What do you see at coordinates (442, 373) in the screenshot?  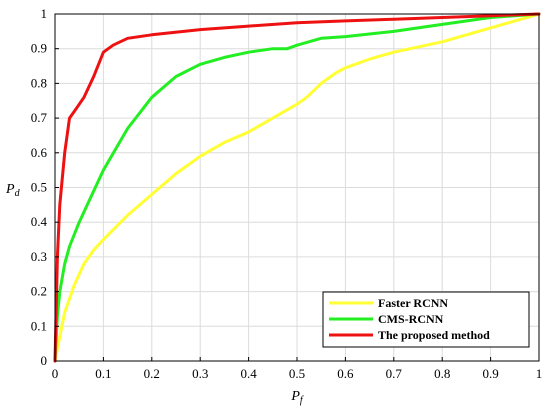 I see `x-tick-label: 0.8` at bounding box center [442, 373].